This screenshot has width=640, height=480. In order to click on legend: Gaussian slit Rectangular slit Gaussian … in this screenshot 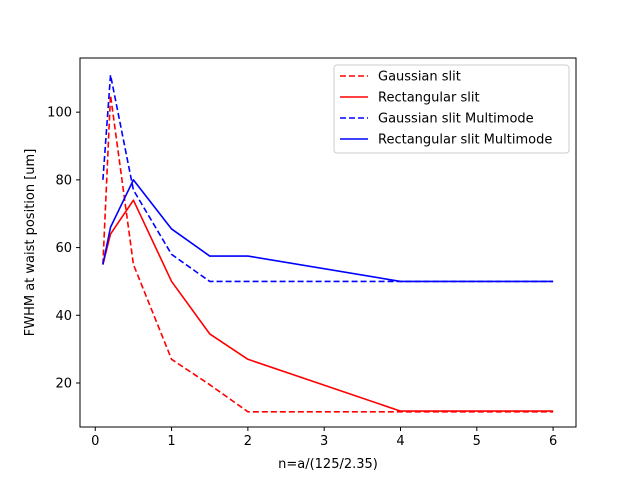, I will do `click(451, 109)`.